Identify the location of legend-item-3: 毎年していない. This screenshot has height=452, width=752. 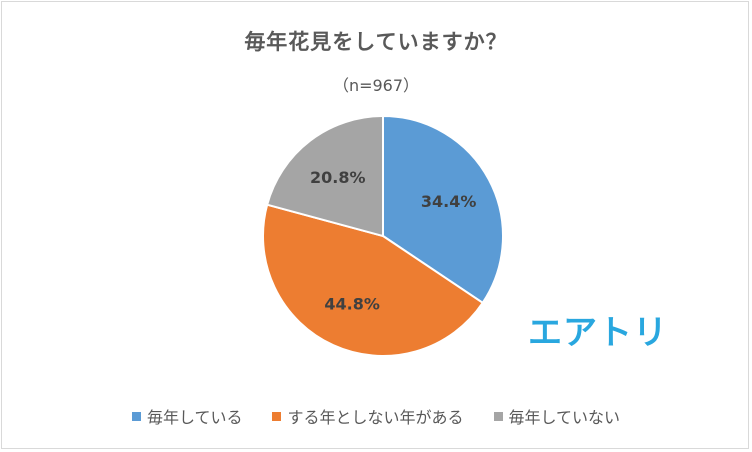
(557, 416).